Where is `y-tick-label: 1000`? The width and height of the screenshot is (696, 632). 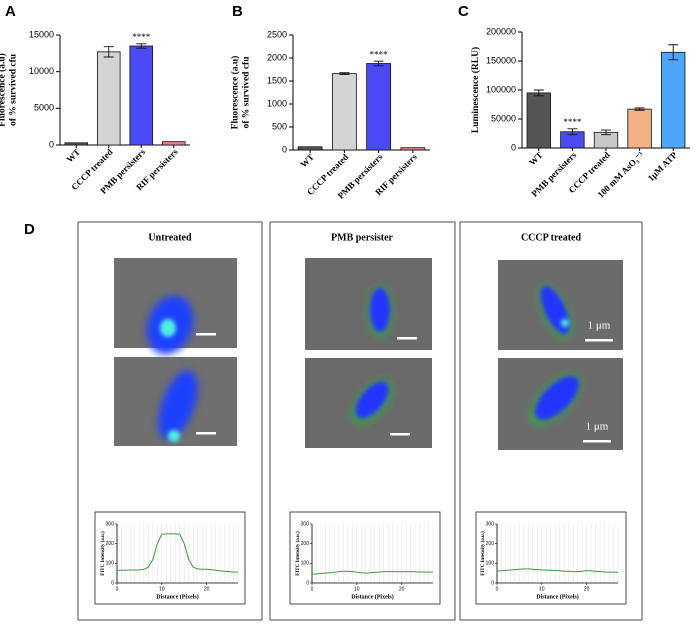
y-tick-label: 1000 is located at coordinates (277, 103).